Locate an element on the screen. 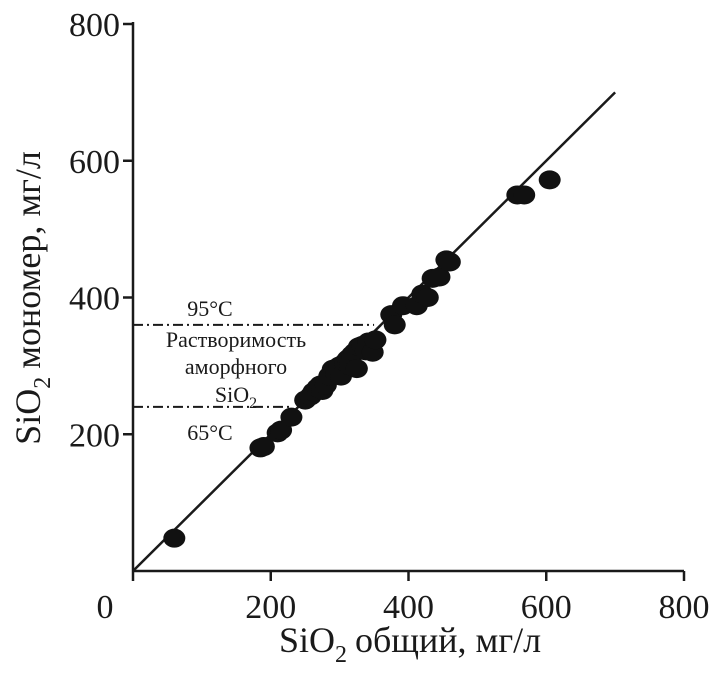  x-tick-label-800: 800 is located at coordinates (684, 607).